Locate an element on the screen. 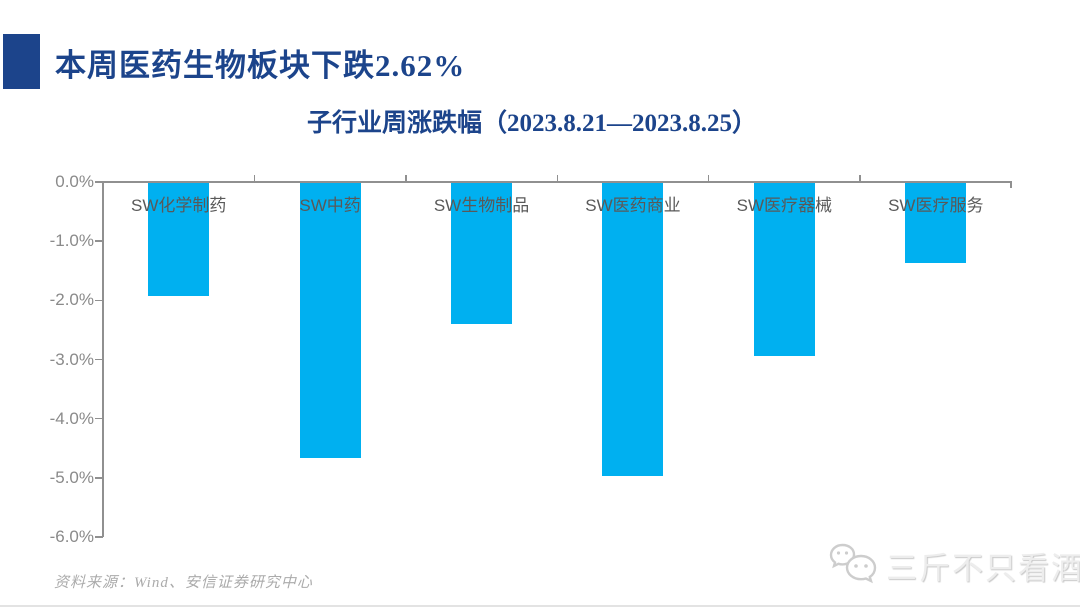 This screenshot has width=1080, height=608. watermark-text: 三斤不只看酒 is located at coordinates (983, 568).